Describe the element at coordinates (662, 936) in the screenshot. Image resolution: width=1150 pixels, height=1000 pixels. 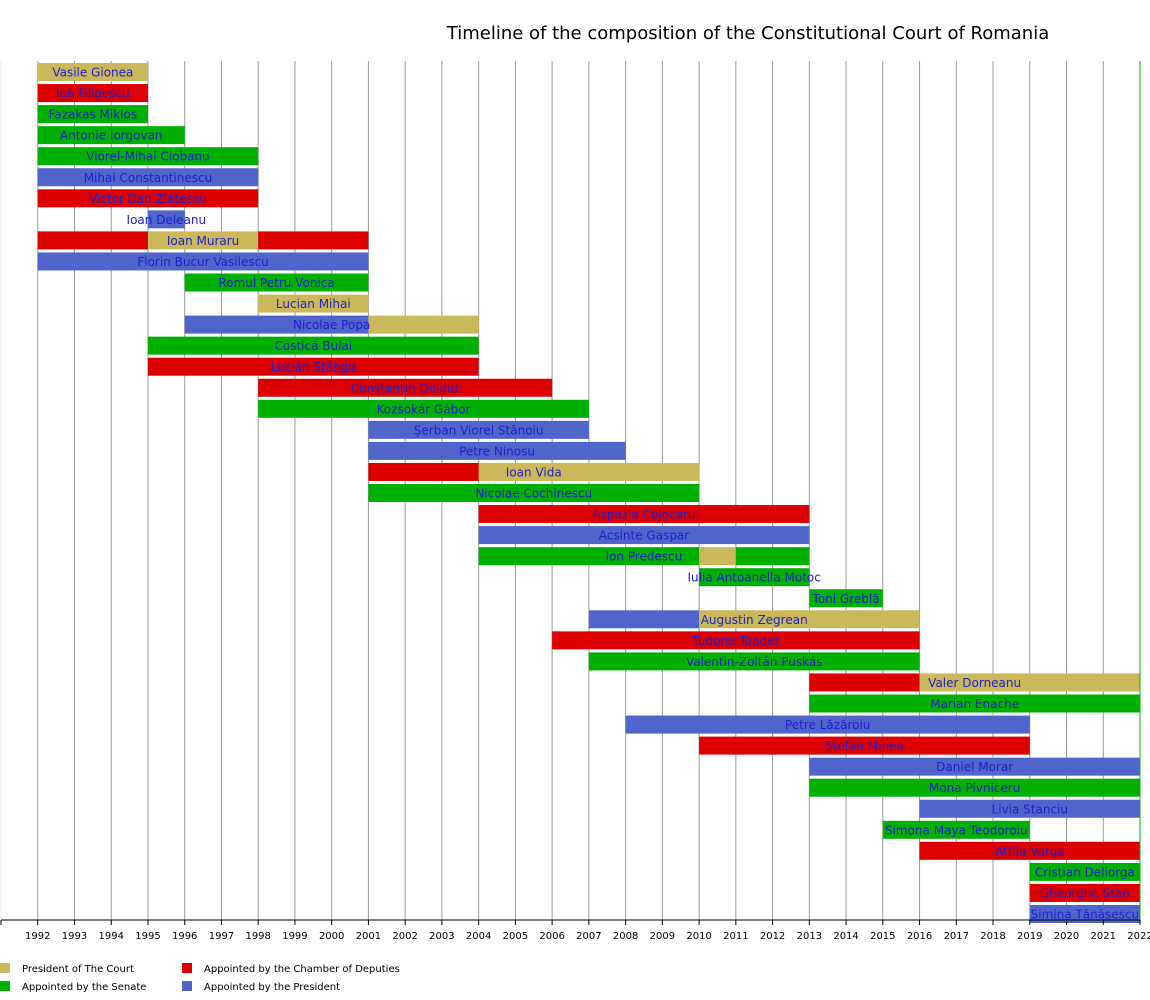
I see `x-tick-label: 2009` at that location.